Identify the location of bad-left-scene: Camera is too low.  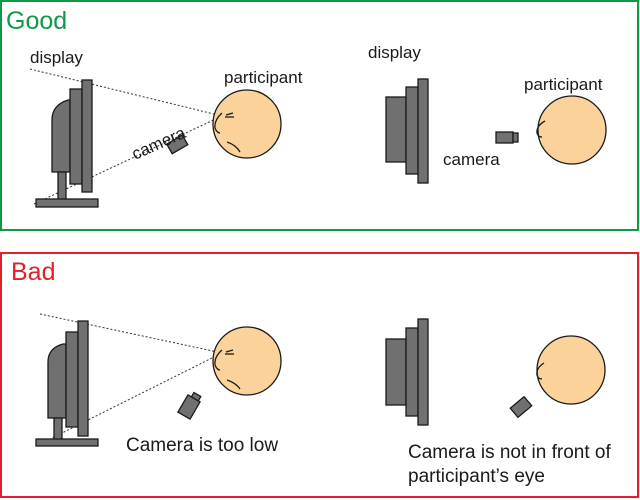
(158, 384).